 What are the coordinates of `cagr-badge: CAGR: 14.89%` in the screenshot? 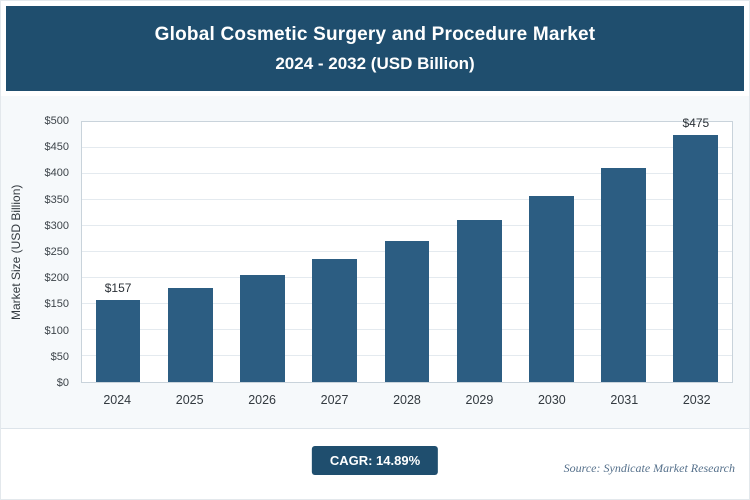 It's located at (375, 460).